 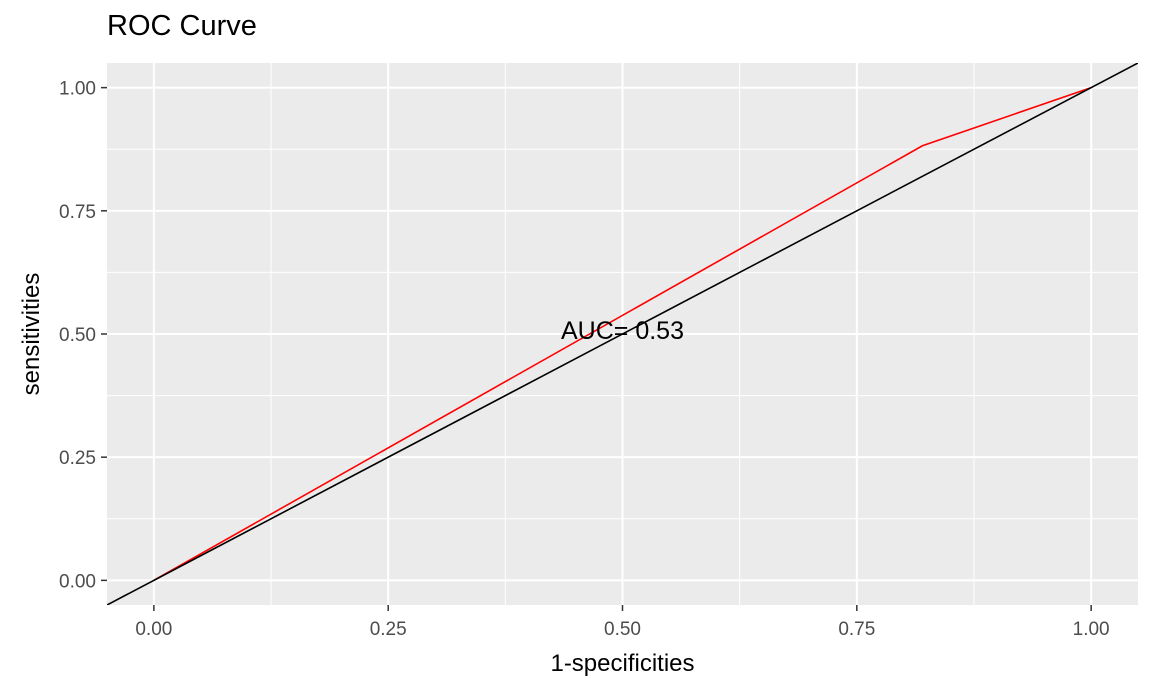 What do you see at coordinates (182, 26) in the screenshot?
I see `chart-title: ROC Curve` at bounding box center [182, 26].